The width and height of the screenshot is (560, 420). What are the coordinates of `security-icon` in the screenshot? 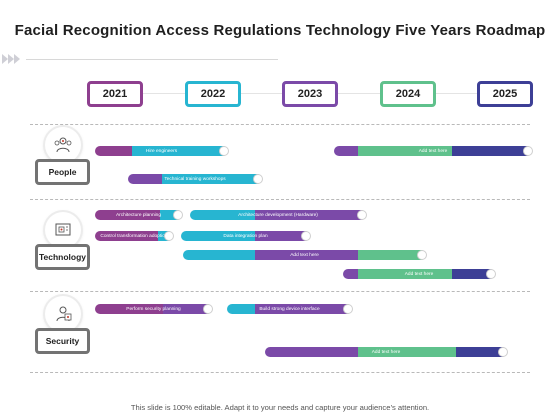 It's located at (64, 314).